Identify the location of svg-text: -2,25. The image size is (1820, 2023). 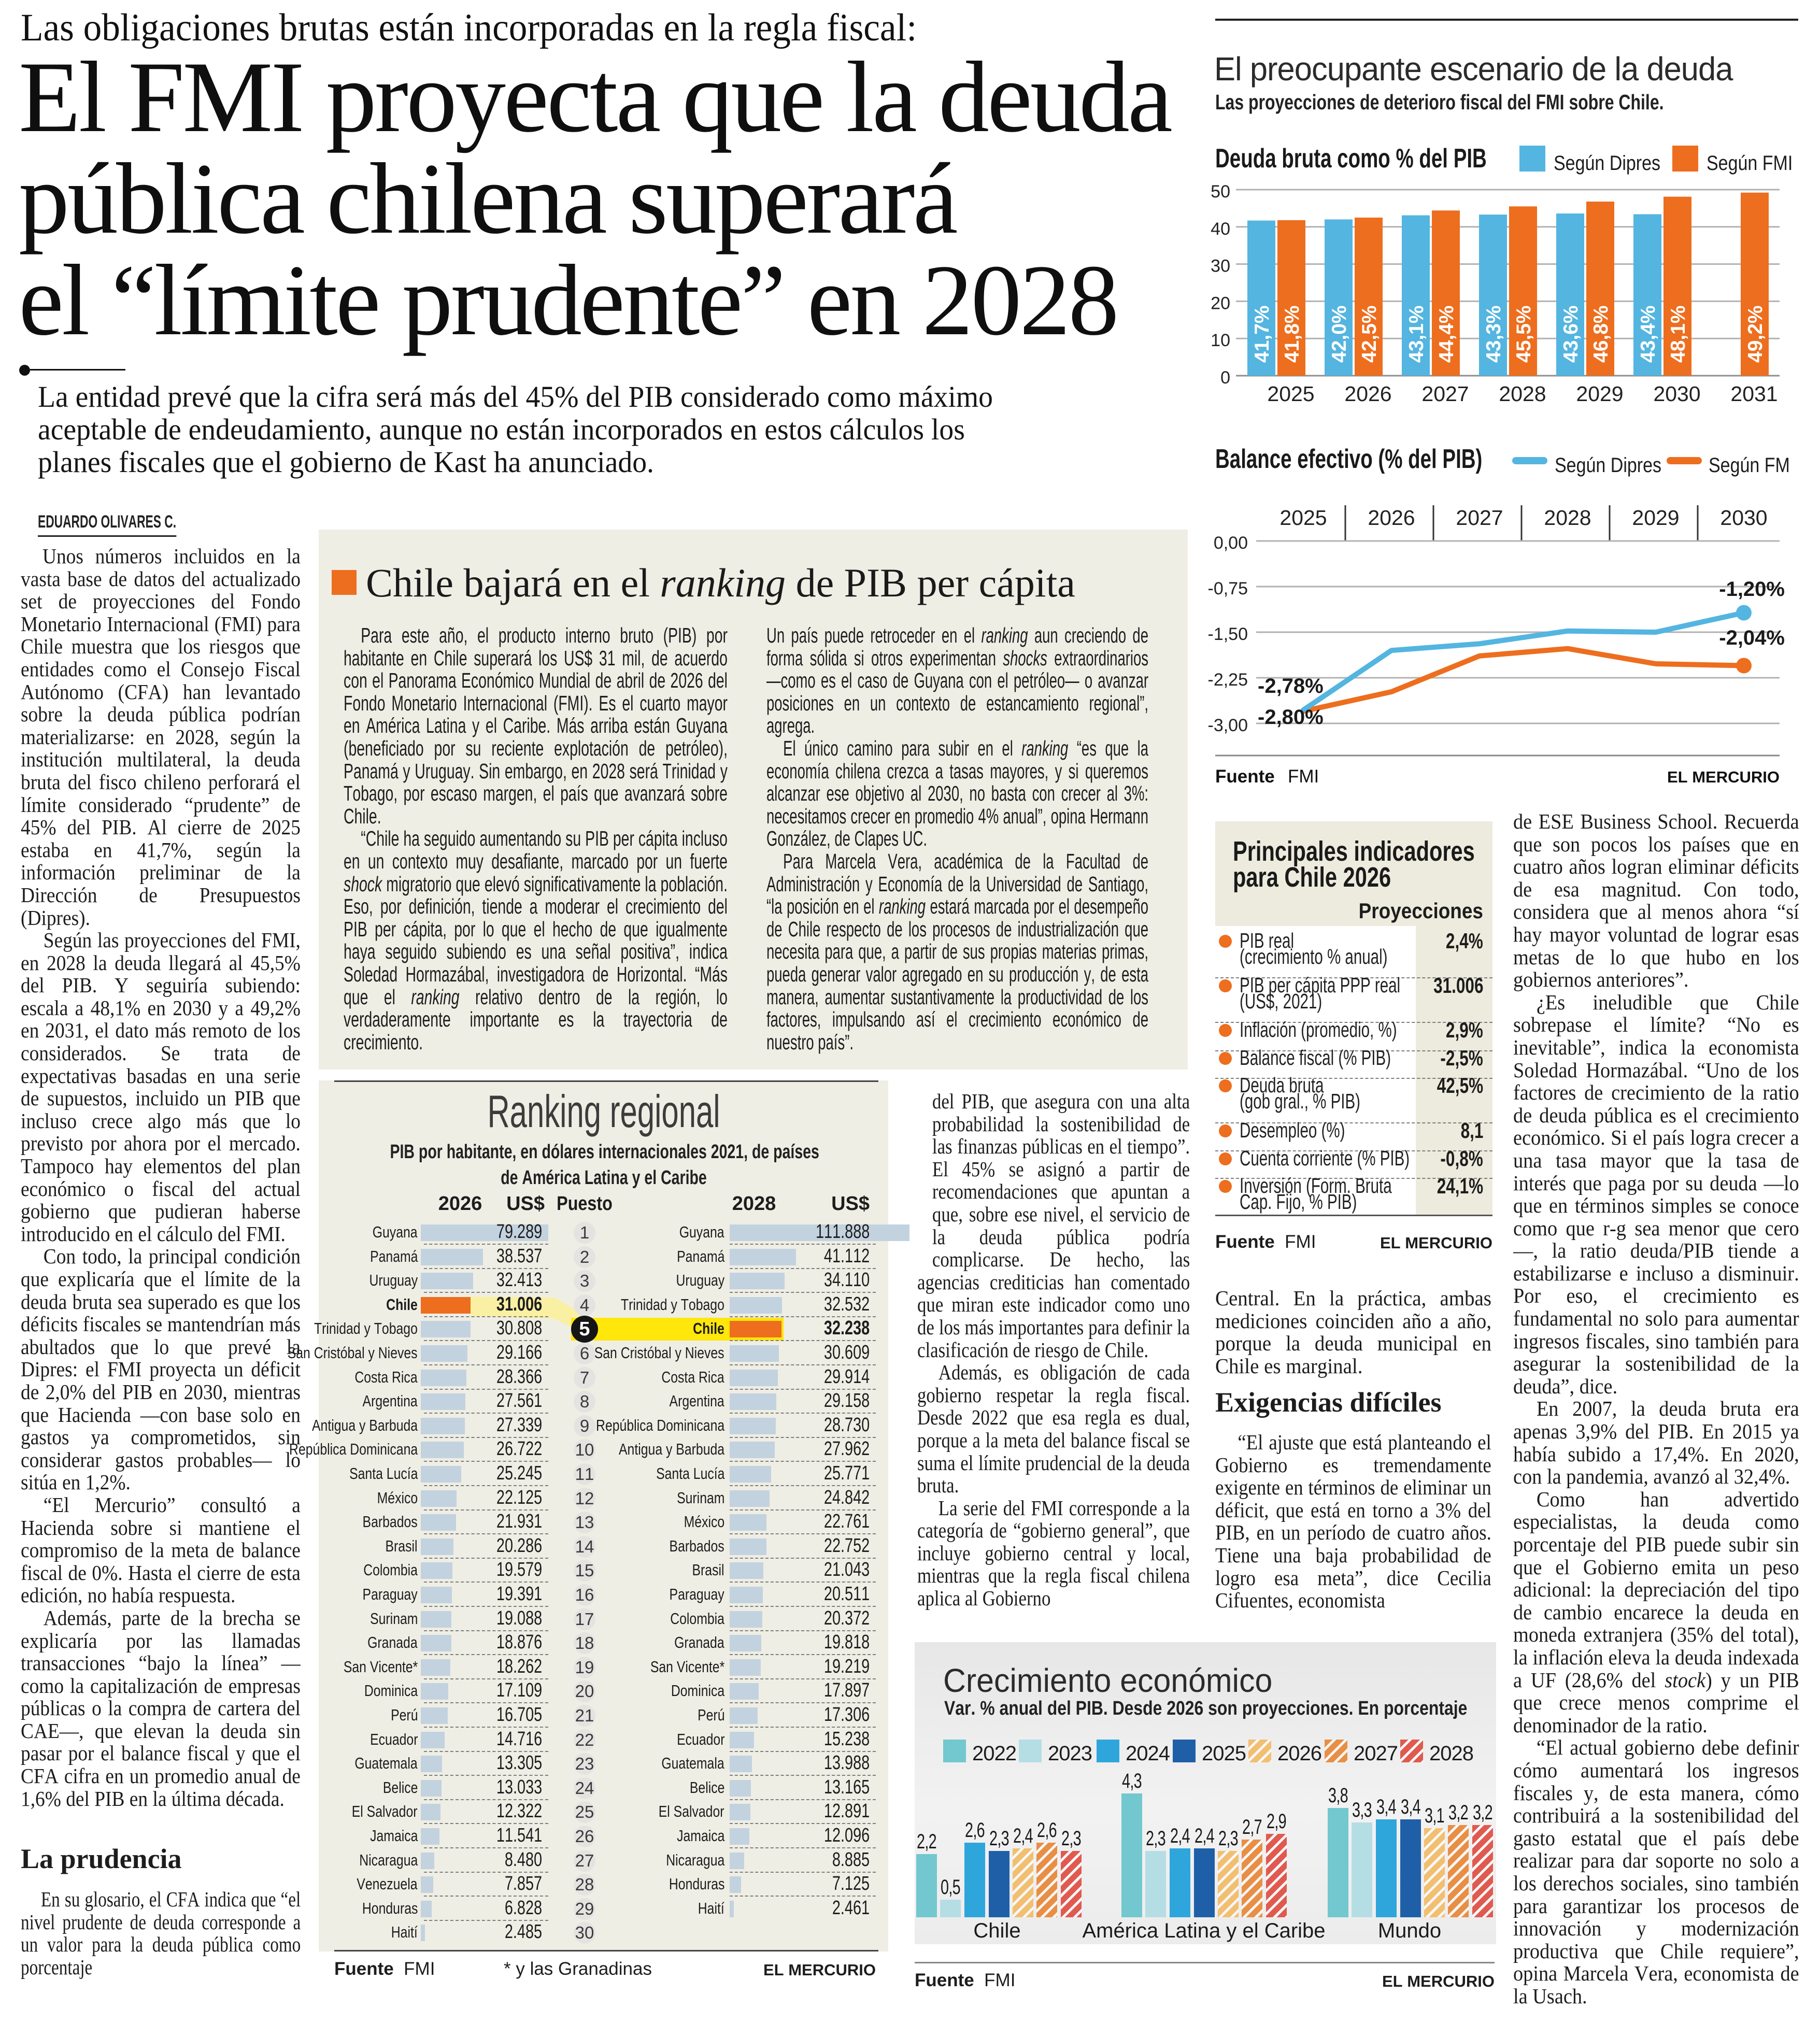
(1228, 680).